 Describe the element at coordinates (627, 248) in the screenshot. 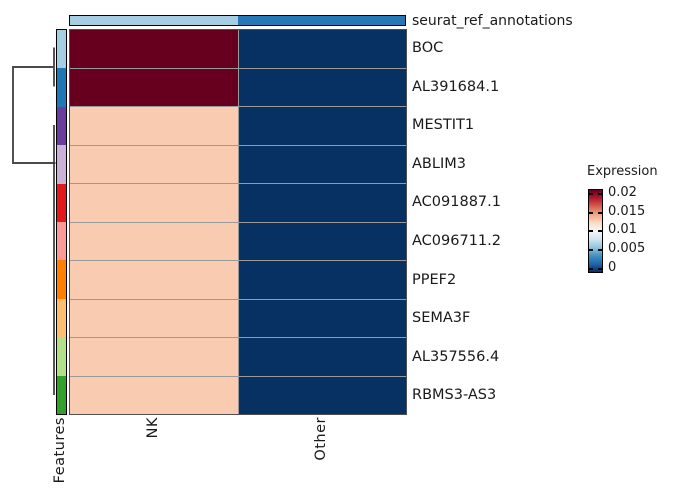

I see `legend-tick-label: 0.005` at that location.